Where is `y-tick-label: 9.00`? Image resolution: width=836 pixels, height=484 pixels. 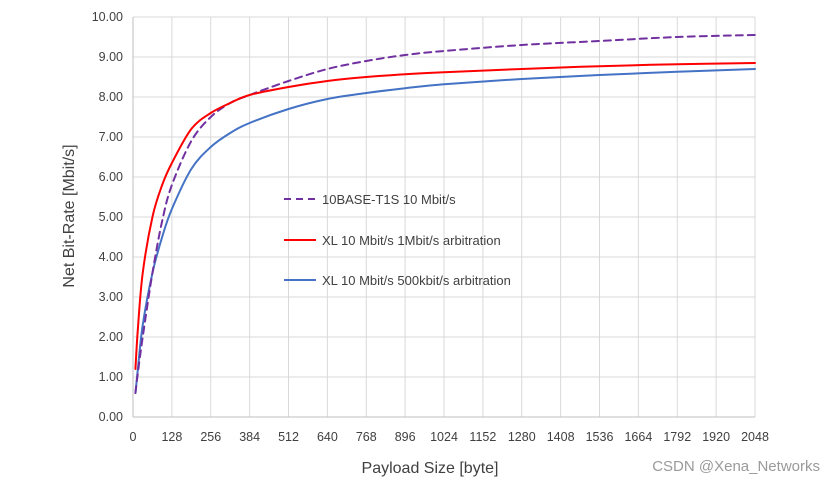 y-tick-label: 9.00 is located at coordinates (111, 57).